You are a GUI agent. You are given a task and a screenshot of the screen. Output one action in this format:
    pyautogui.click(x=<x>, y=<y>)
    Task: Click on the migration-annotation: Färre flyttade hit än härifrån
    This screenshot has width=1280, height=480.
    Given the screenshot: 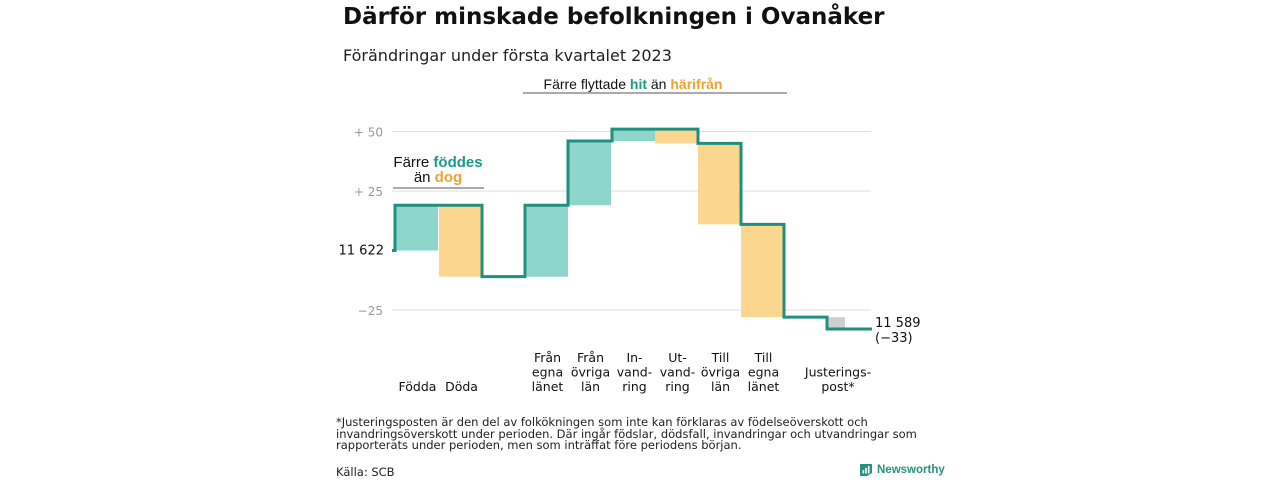 What is the action you would take?
    pyautogui.click(x=633, y=84)
    